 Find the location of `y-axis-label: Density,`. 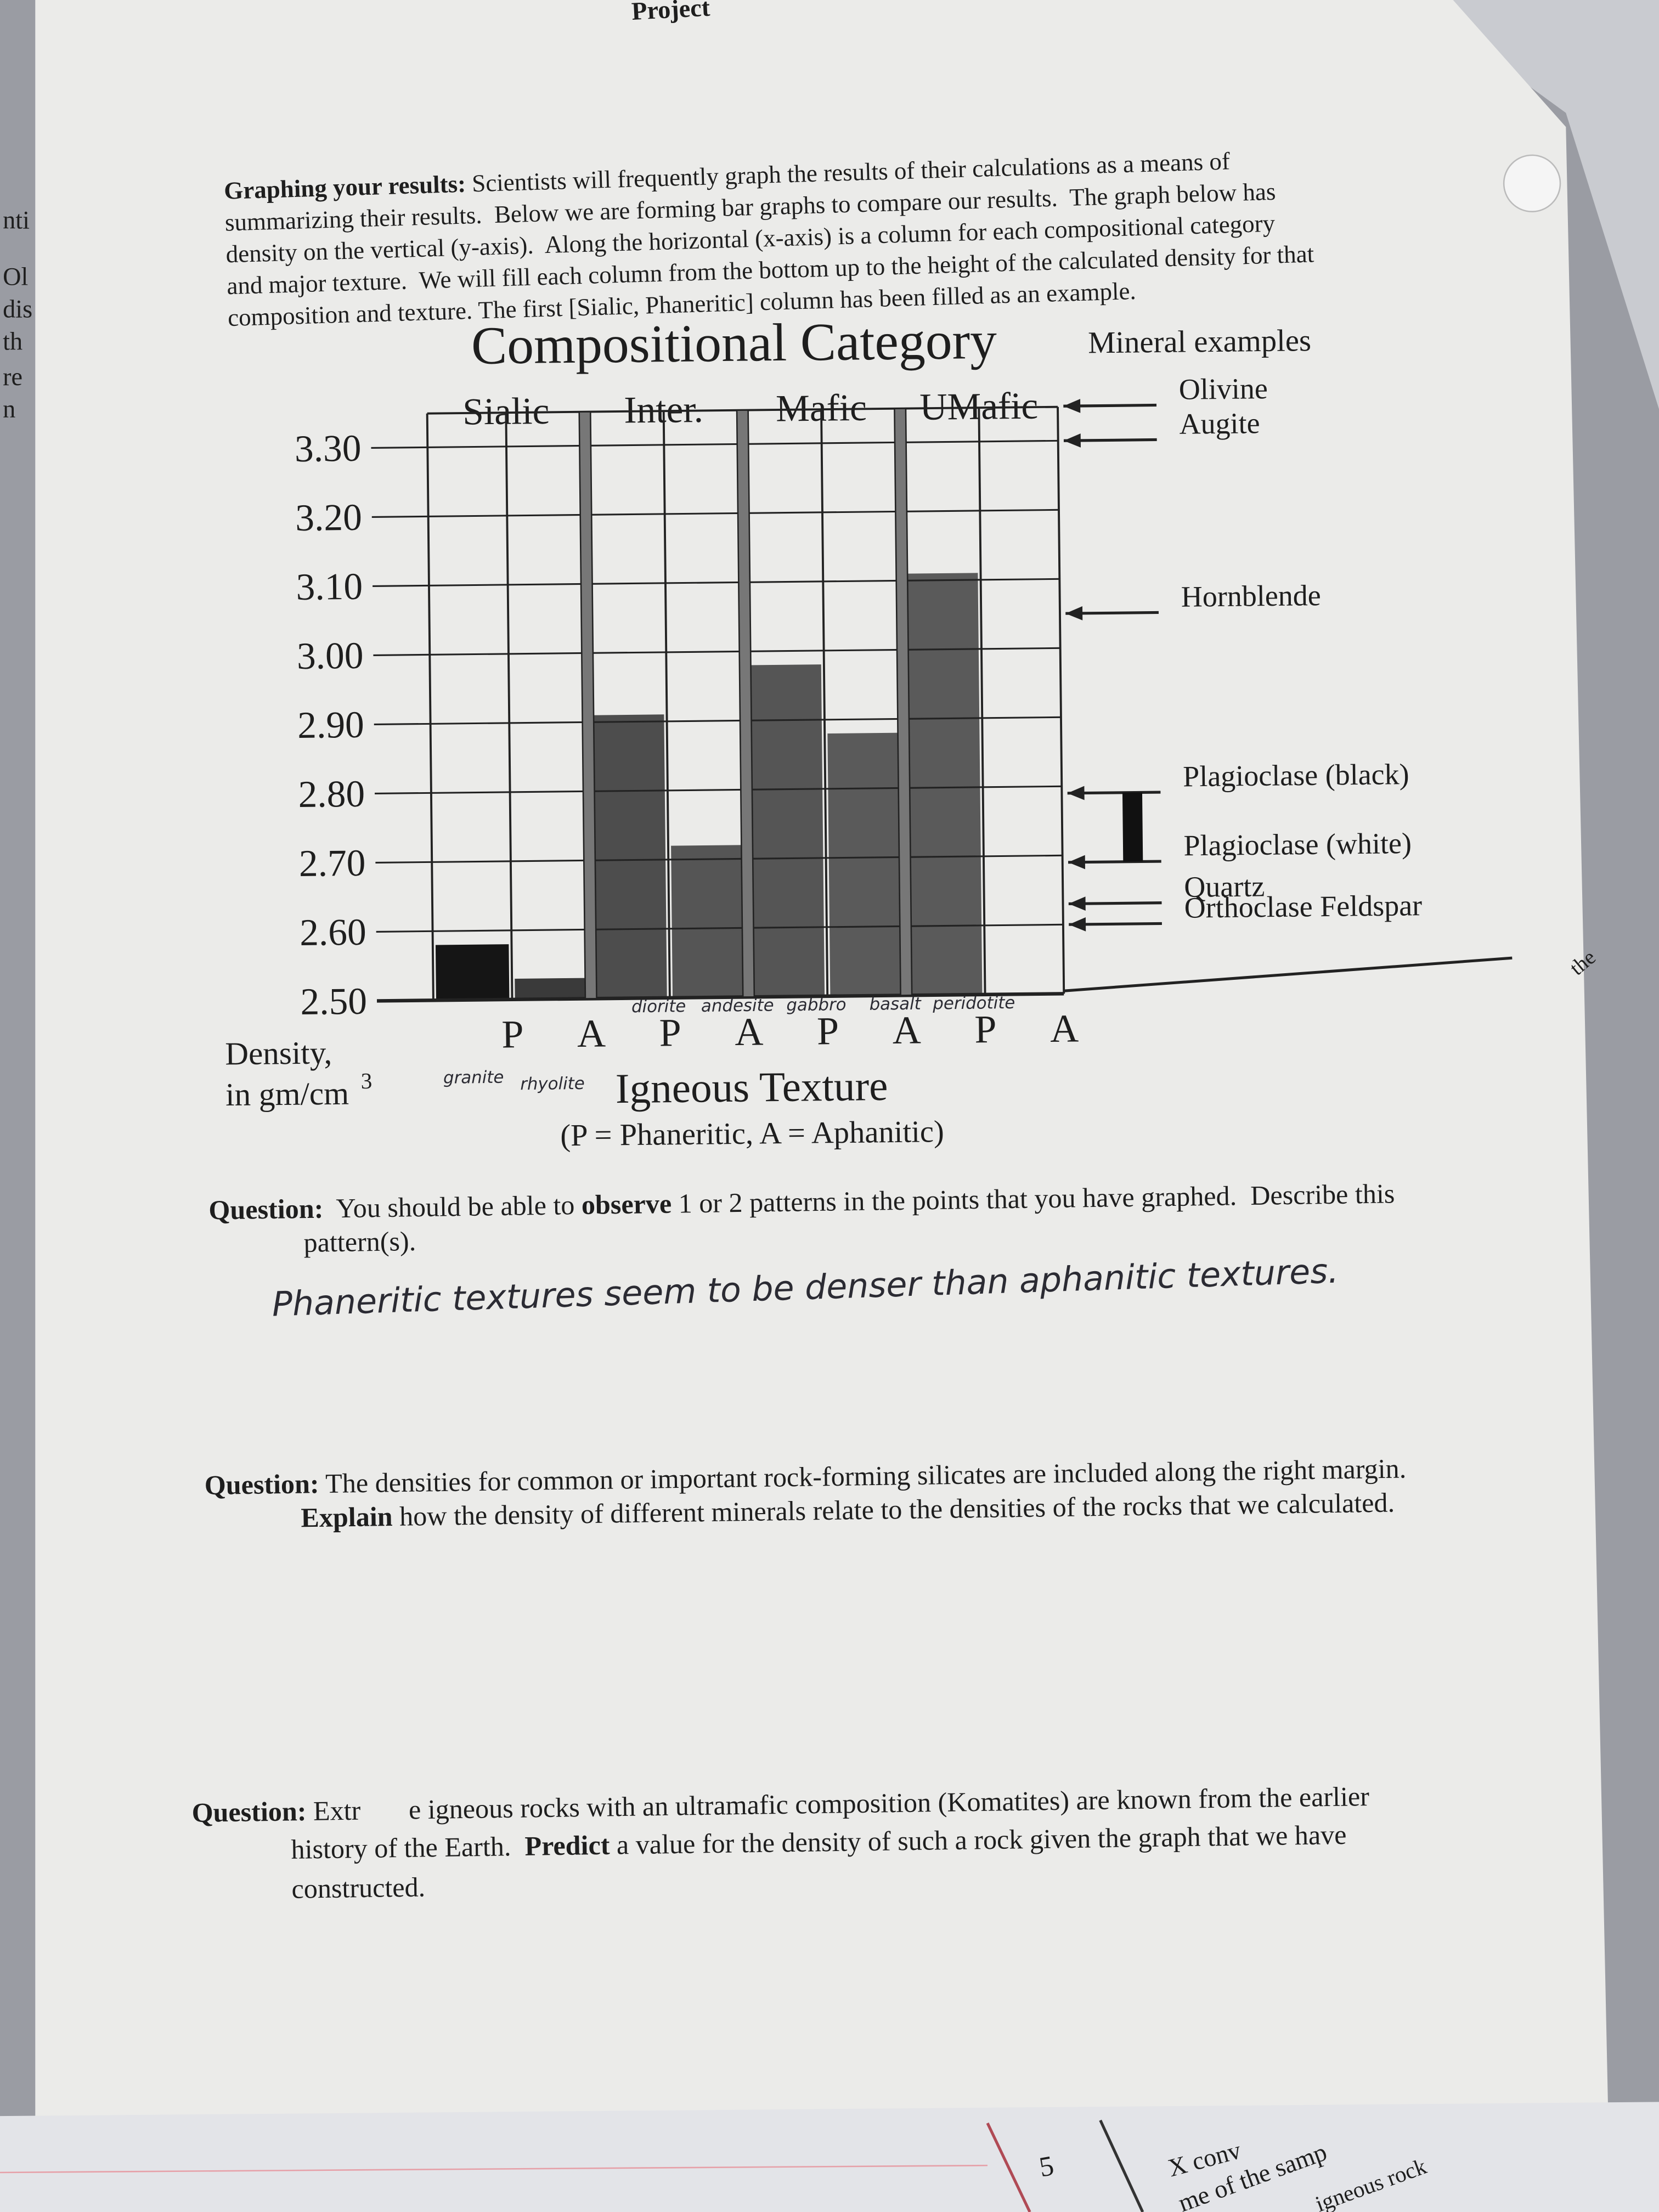

y-axis-label: Density, is located at coordinates (278, 1052).